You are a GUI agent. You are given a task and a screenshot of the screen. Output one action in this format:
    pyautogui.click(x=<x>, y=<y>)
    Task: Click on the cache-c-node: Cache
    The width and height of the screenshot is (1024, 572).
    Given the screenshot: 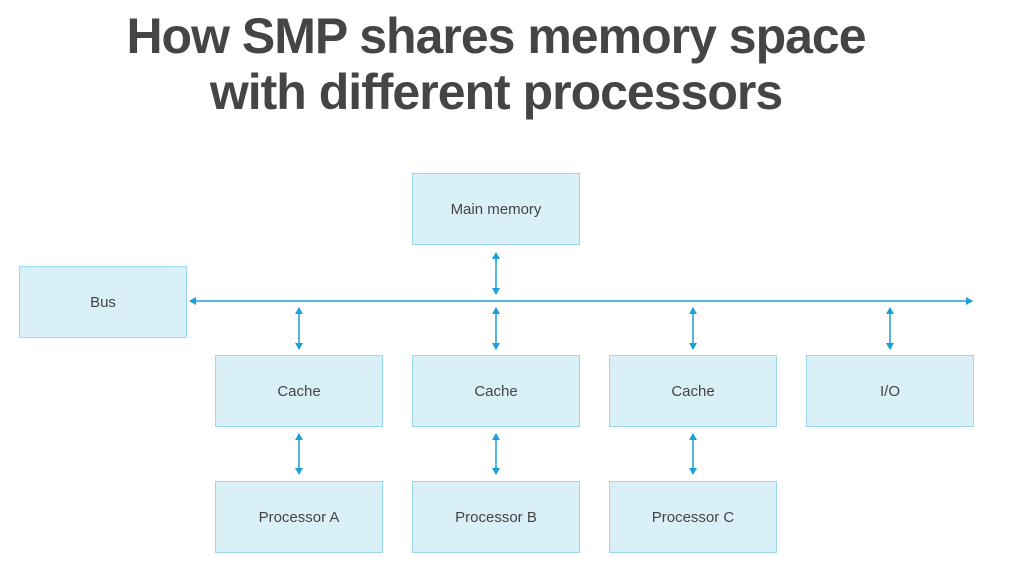 What is the action you would take?
    pyautogui.click(x=693, y=391)
    